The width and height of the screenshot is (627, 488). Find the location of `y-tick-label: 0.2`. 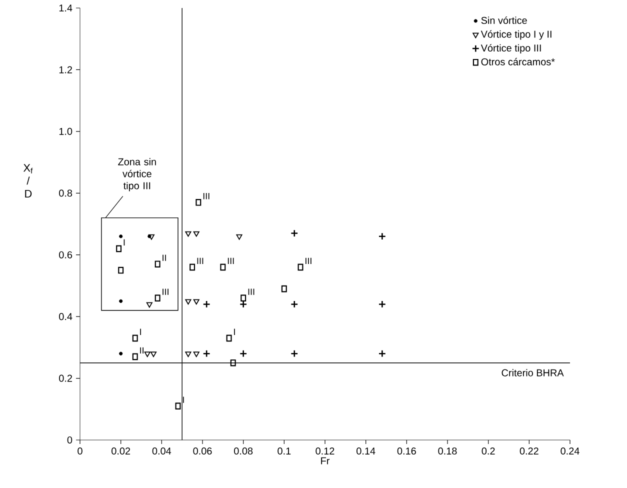

y-tick-label: 0.2 is located at coordinates (65, 378).